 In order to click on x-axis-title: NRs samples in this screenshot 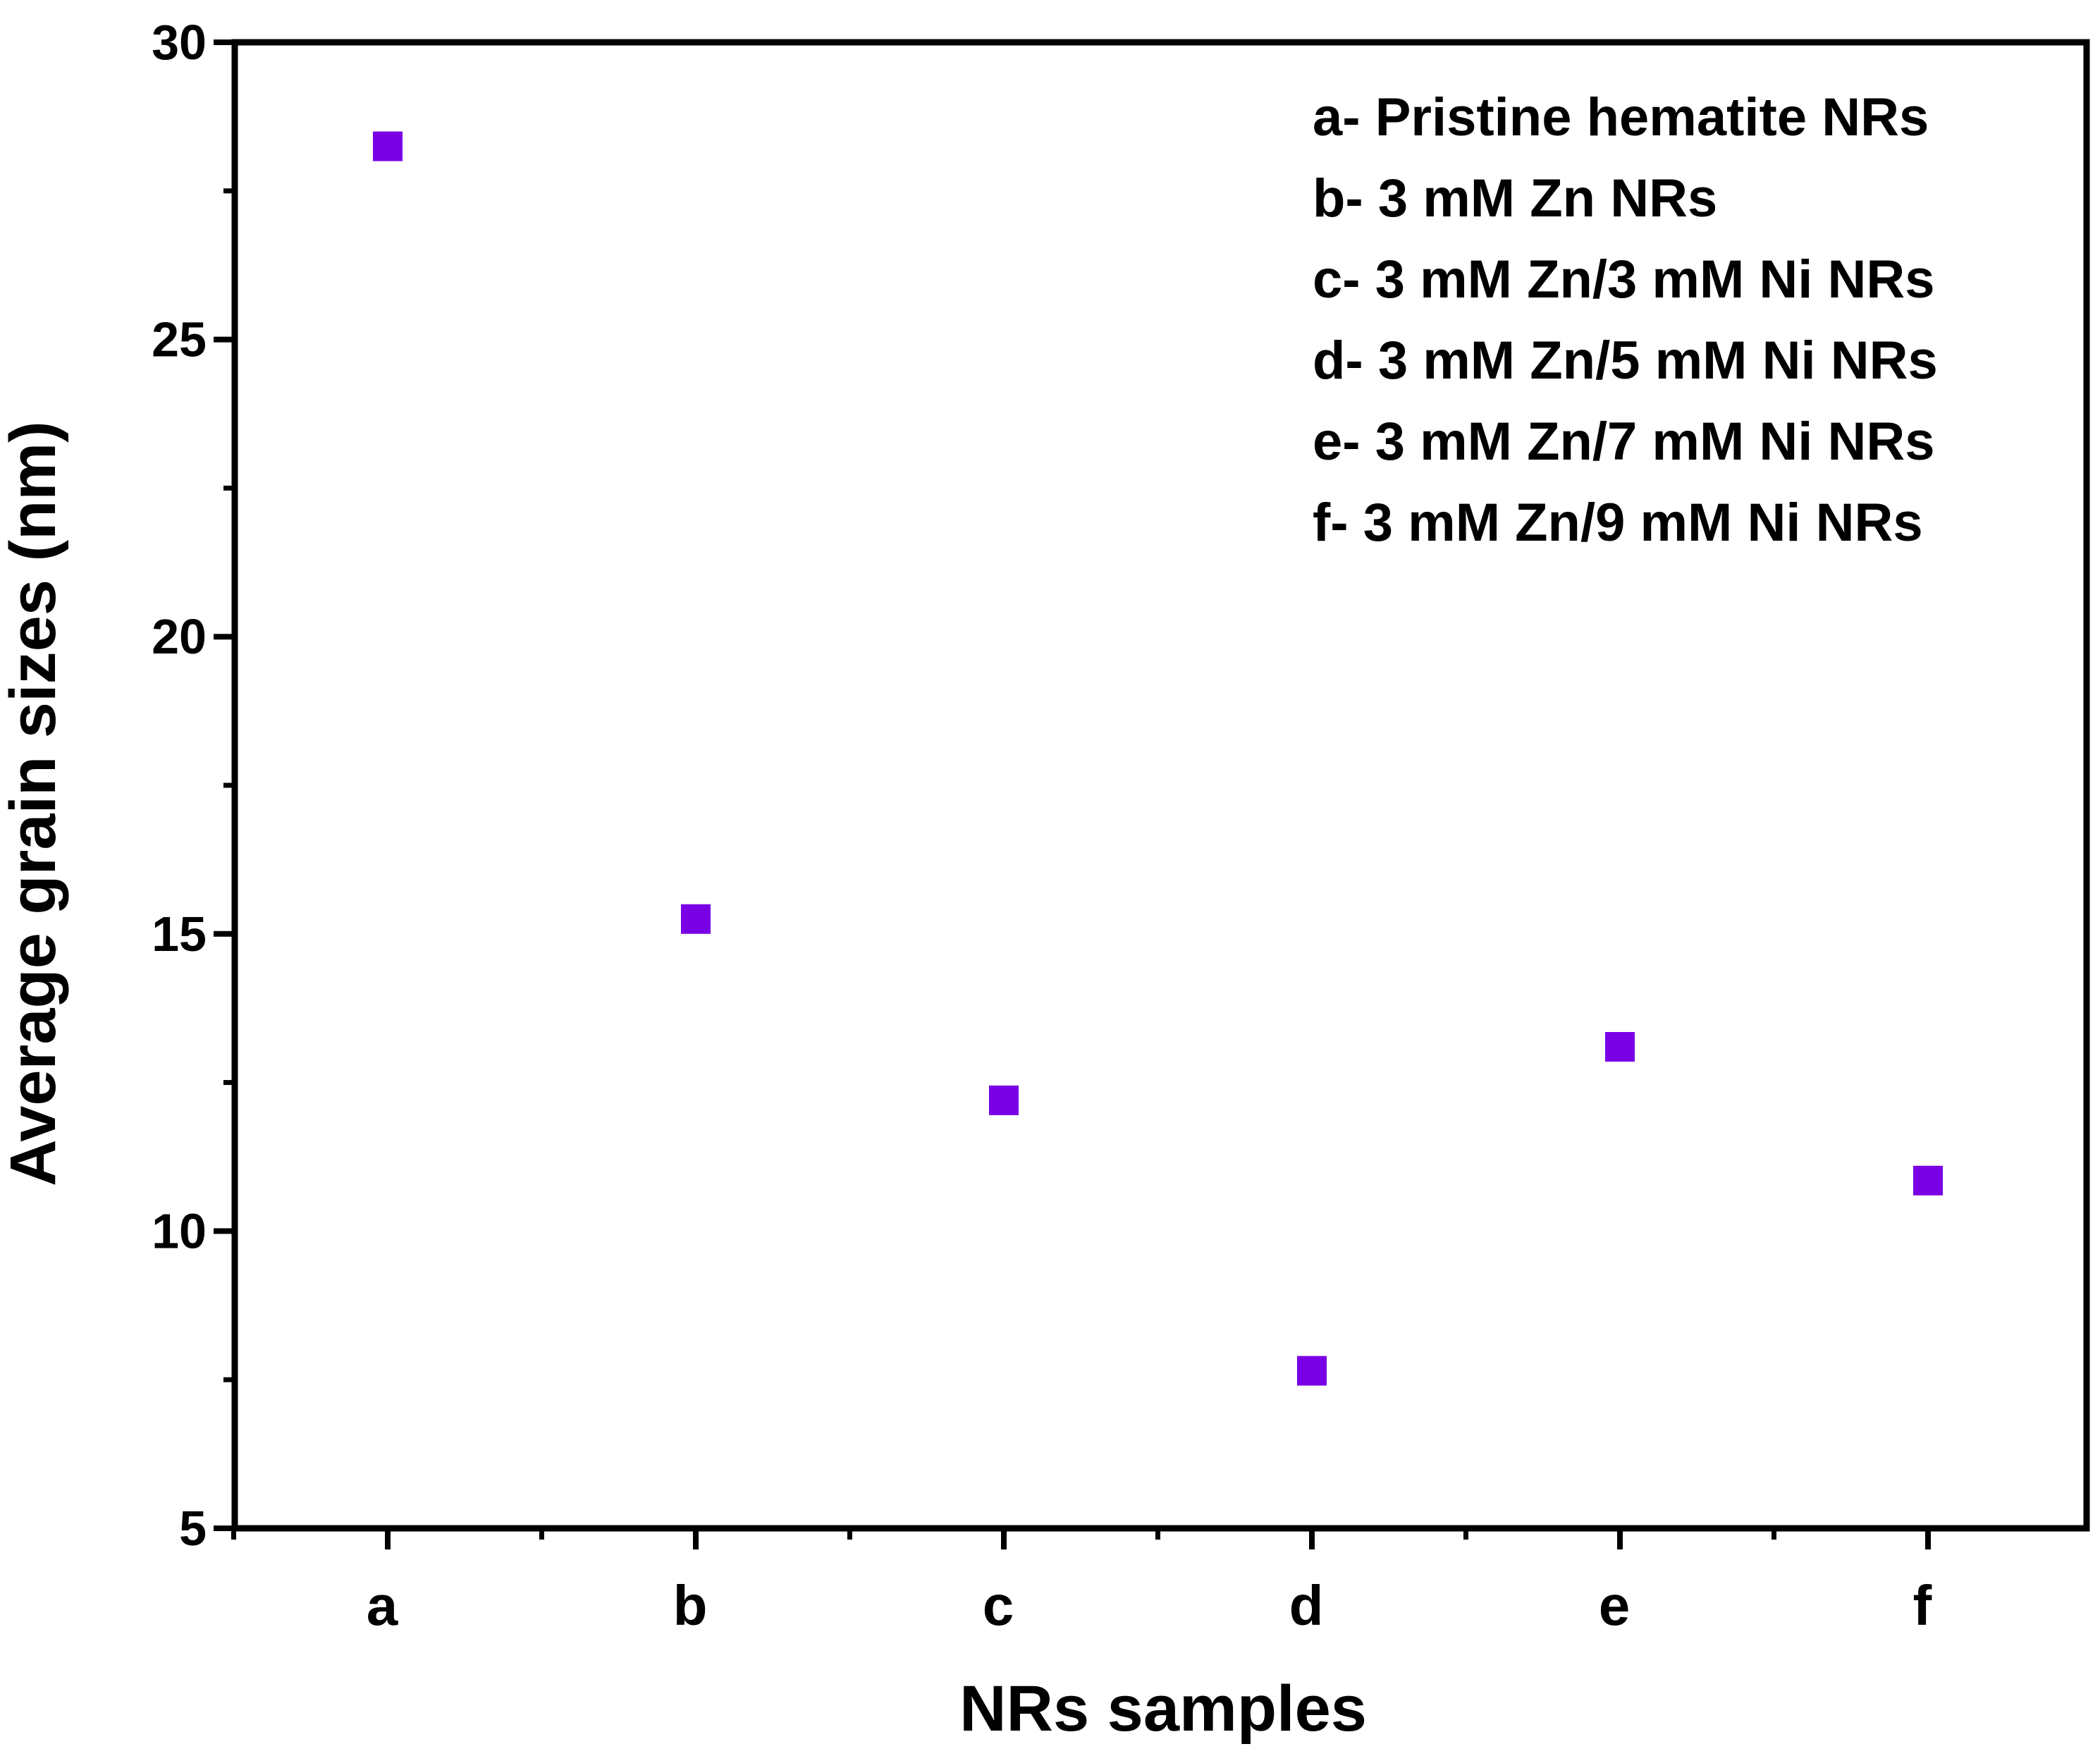, I will do `click(1163, 1709)`.